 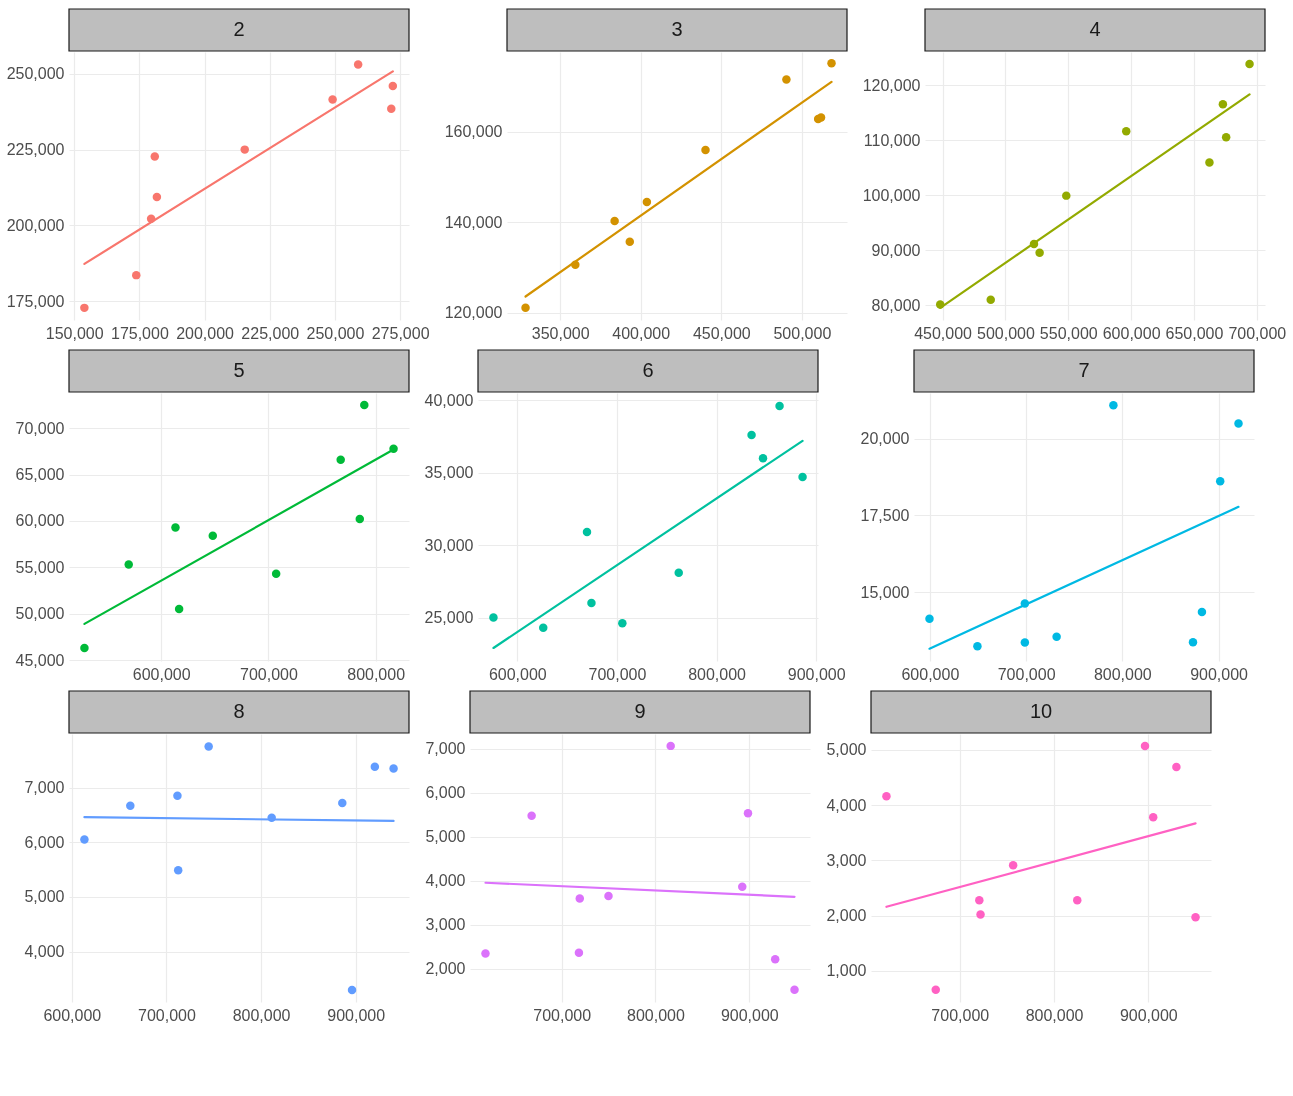 I want to click on y-tick-label: 90,000, so click(x=896, y=250).